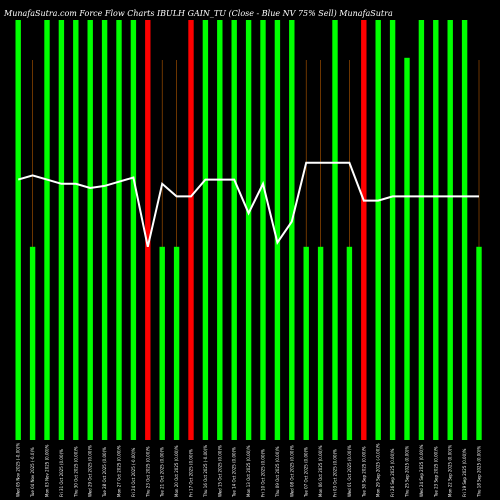 The height and width of the screenshot is (500, 500). What do you see at coordinates (435, 472) in the screenshot?
I see `x-tick-label: Tue 23 Sep 2025 (0.00)%` at bounding box center [435, 472].